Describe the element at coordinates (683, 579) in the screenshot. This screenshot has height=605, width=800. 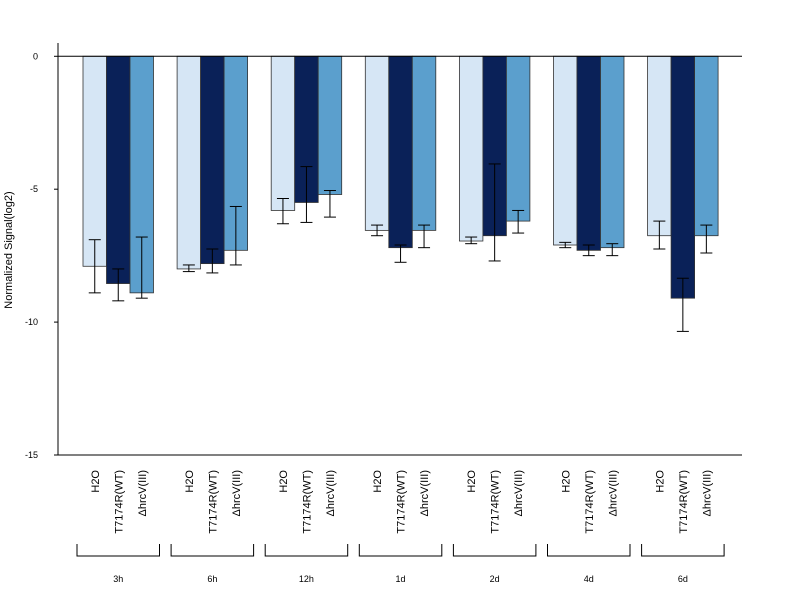
I see `group-label: 6d` at that location.